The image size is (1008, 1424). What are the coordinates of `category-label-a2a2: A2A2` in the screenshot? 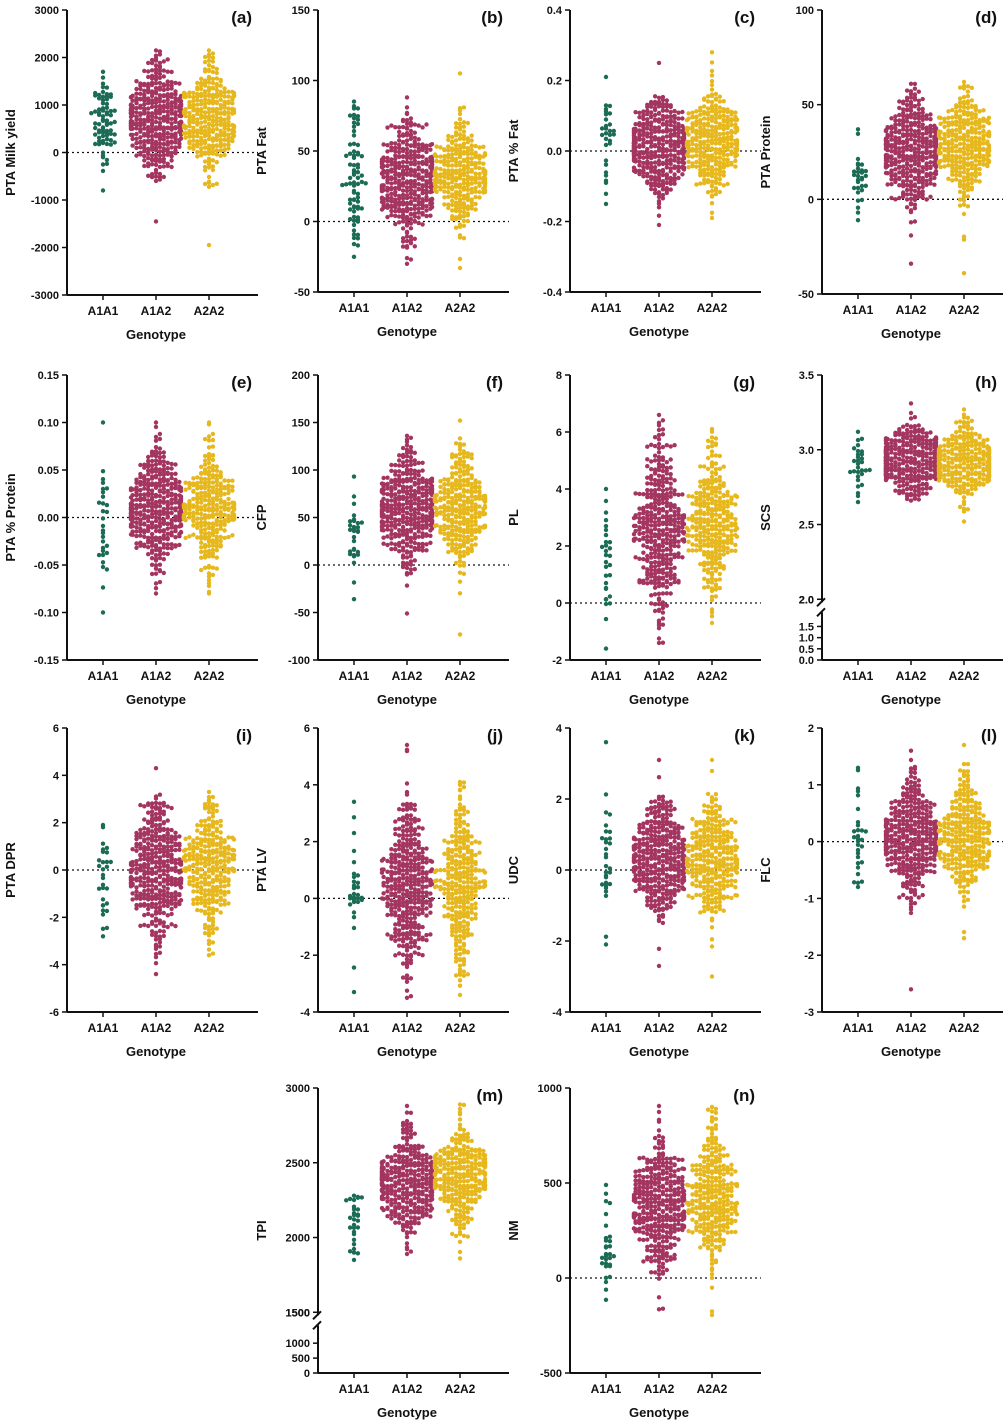 It's located at (209, 311).